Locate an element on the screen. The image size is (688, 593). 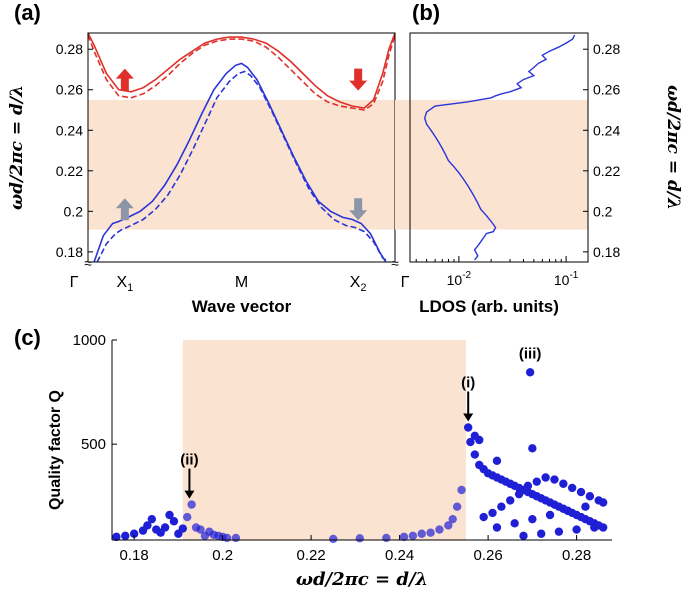
y-axis-label: ωd/2πc = d/λ is located at coordinates (17, 147).